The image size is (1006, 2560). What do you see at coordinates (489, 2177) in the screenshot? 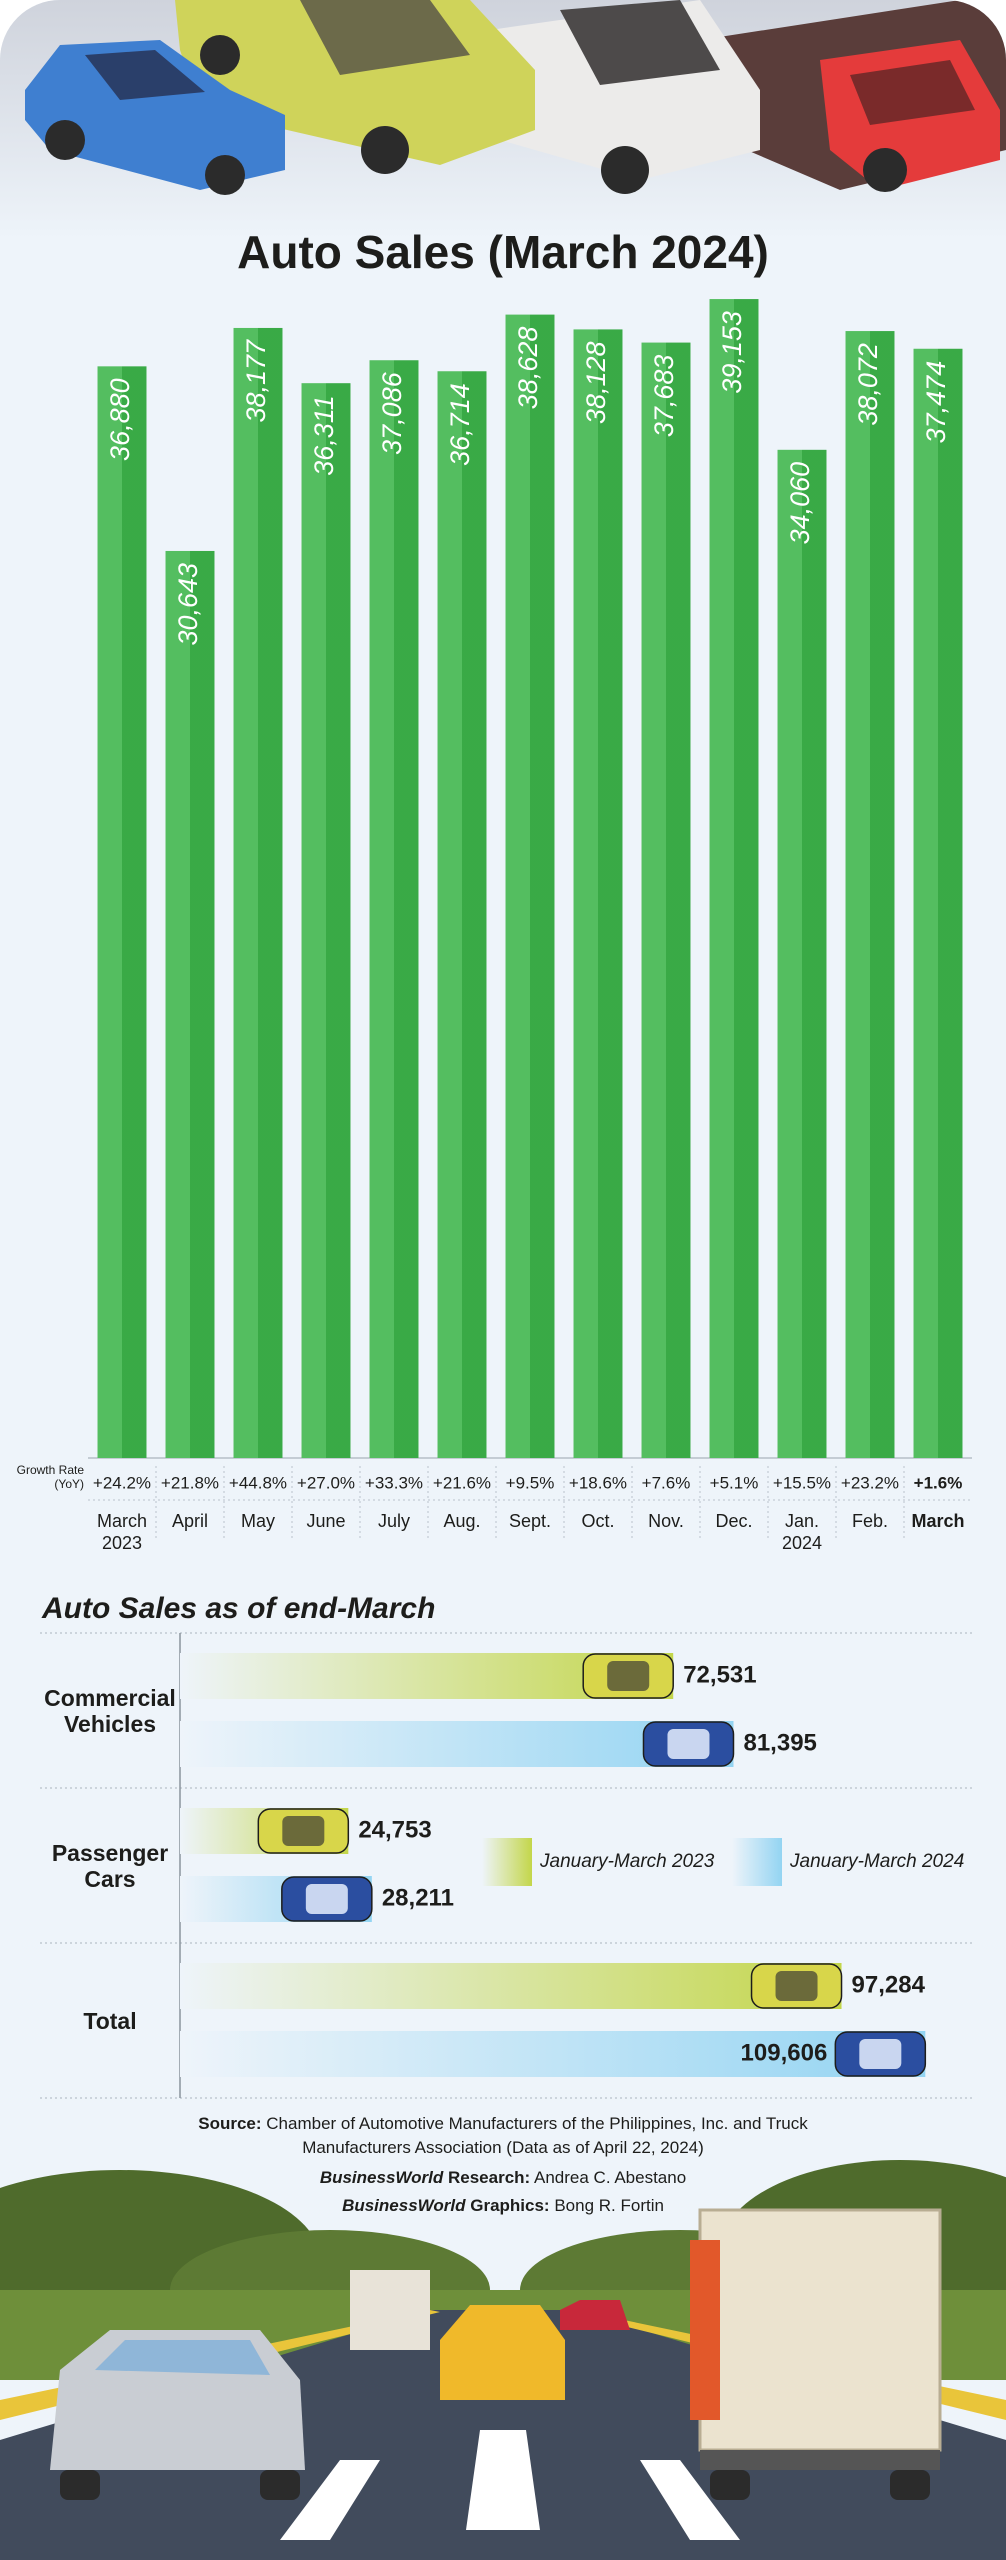
I see `credit-role: Research:` at bounding box center [489, 2177].